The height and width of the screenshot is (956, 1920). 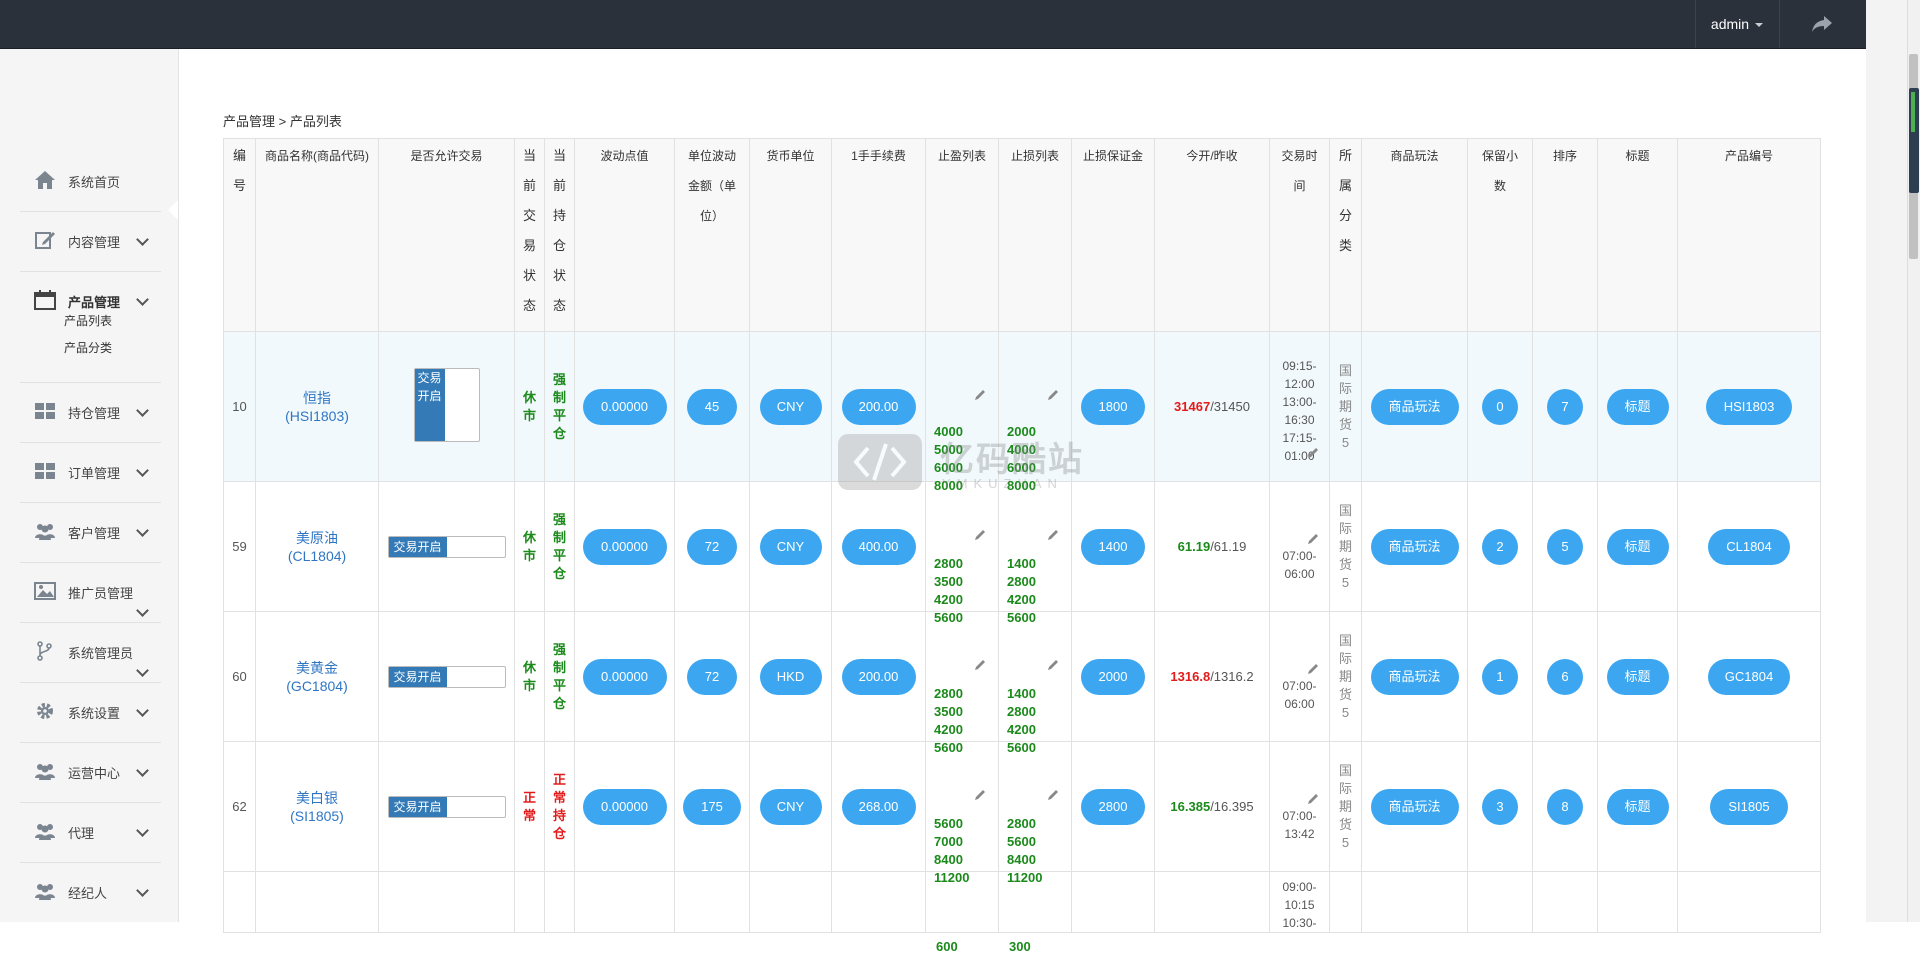 What do you see at coordinates (1749, 806) in the screenshot?
I see `product-no-button: SI1805` at bounding box center [1749, 806].